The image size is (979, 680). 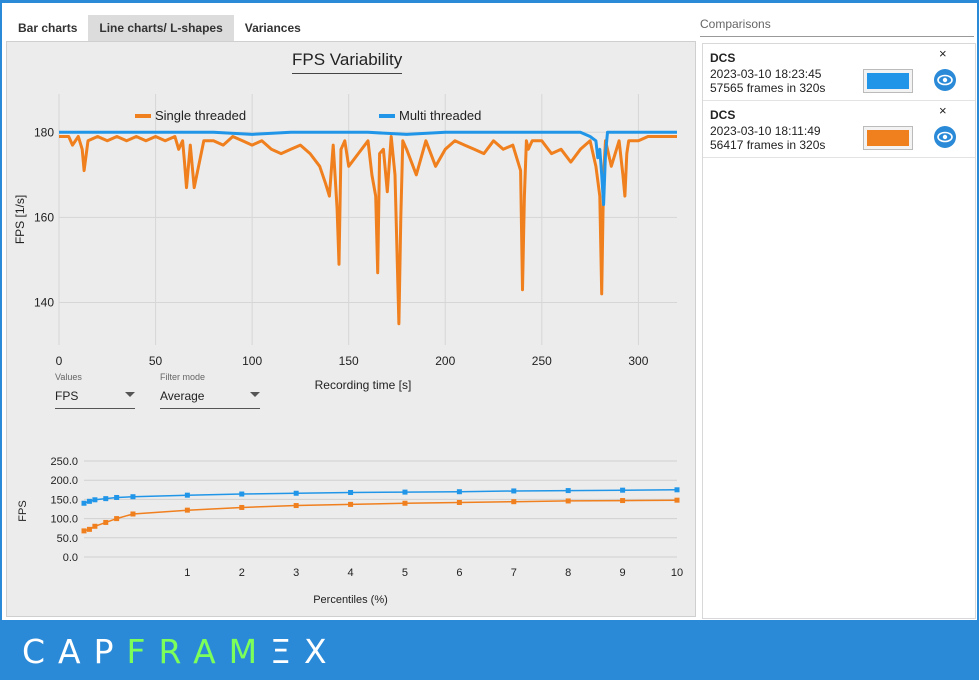 What do you see at coordinates (242, 573) in the screenshot?
I see `x-tick-label: 2` at bounding box center [242, 573].